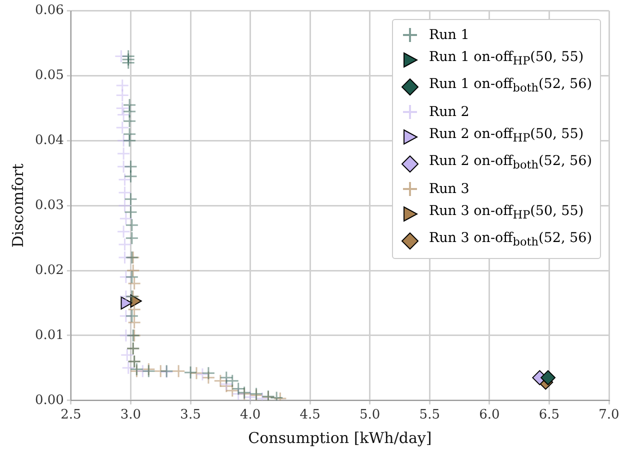 The image size is (631, 454). Describe the element at coordinates (510, 86) in the screenshot. I see `legend-label: Run 1 on-off$_{both}$(52, 56)` at that location.